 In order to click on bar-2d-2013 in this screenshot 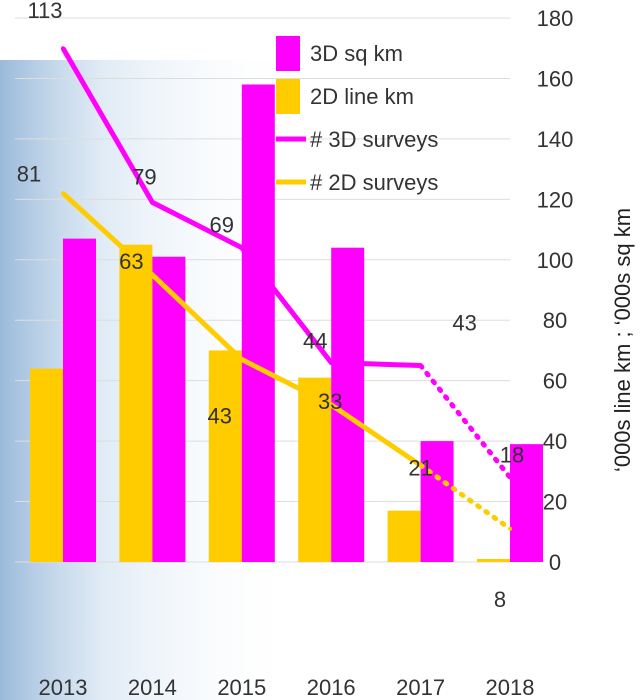, I will do `click(46, 465)`.